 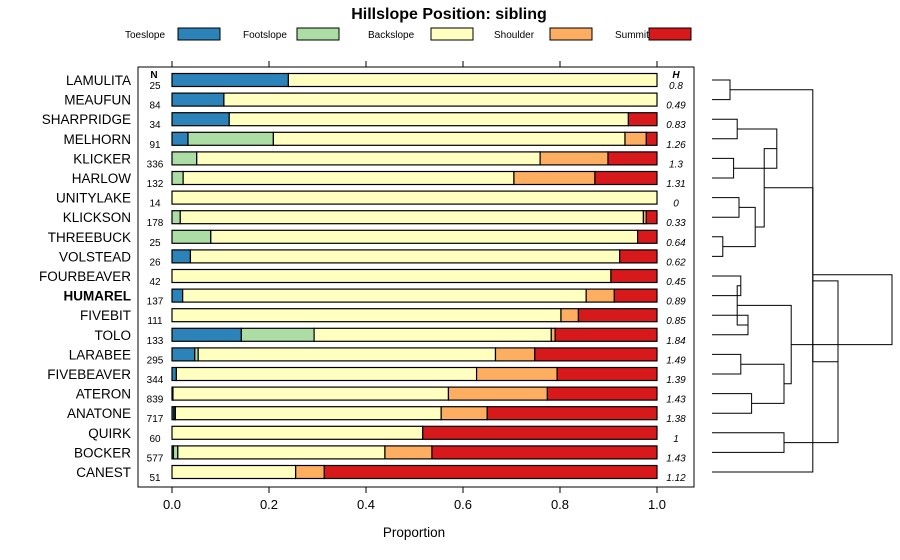 What do you see at coordinates (85, 276) in the screenshot?
I see `row-label-fourbeaver: FOURBEAVER` at bounding box center [85, 276].